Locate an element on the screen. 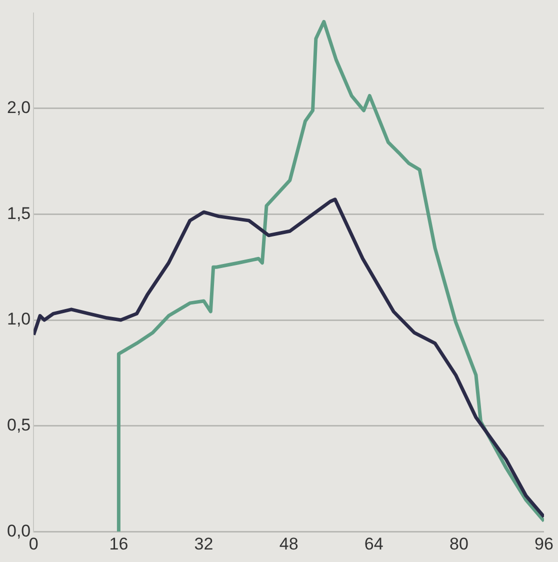 This screenshot has width=558, height=562. y-tick-label: 2,0 is located at coordinates (18, 108).